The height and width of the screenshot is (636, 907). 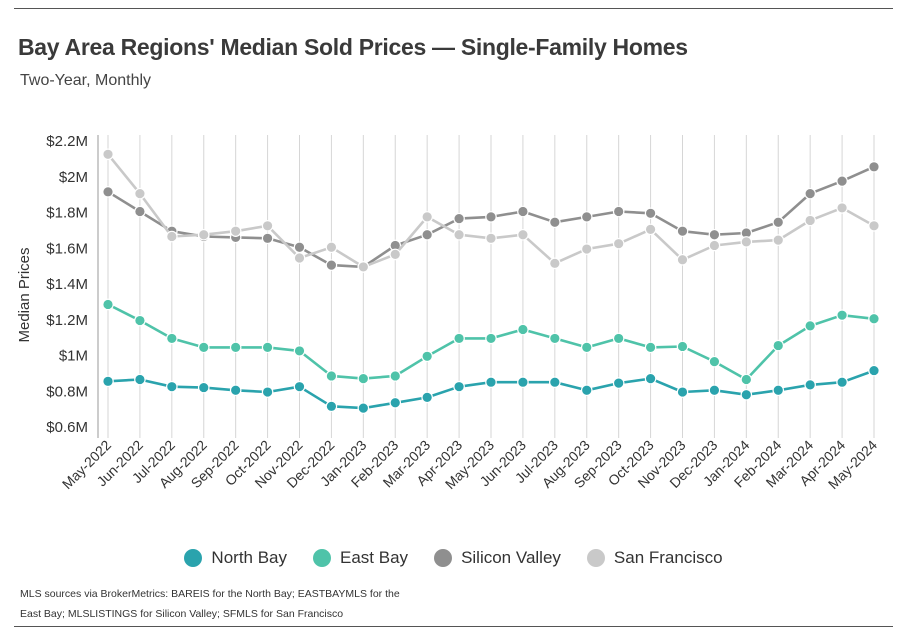 What do you see at coordinates (73, 177) in the screenshot?
I see `y-tick-label: $2M` at bounding box center [73, 177].